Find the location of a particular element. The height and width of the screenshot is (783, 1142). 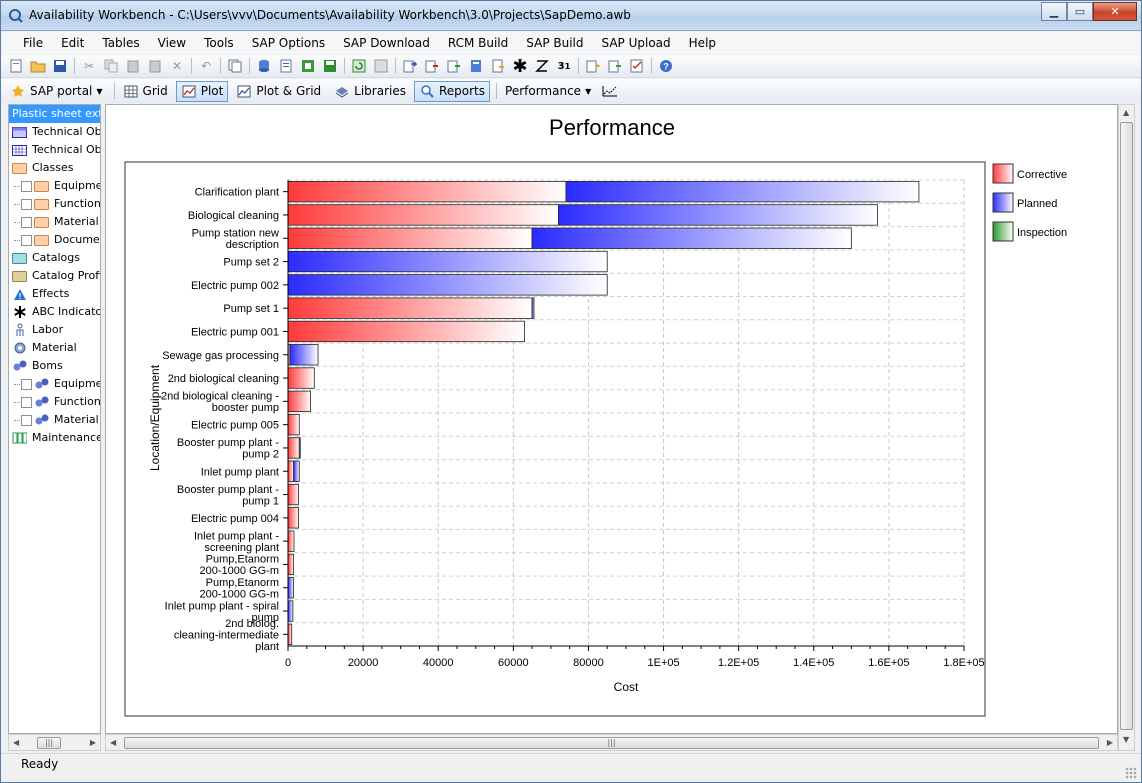

scroll-down-icon: ▼ is located at coordinates (1126, 739).